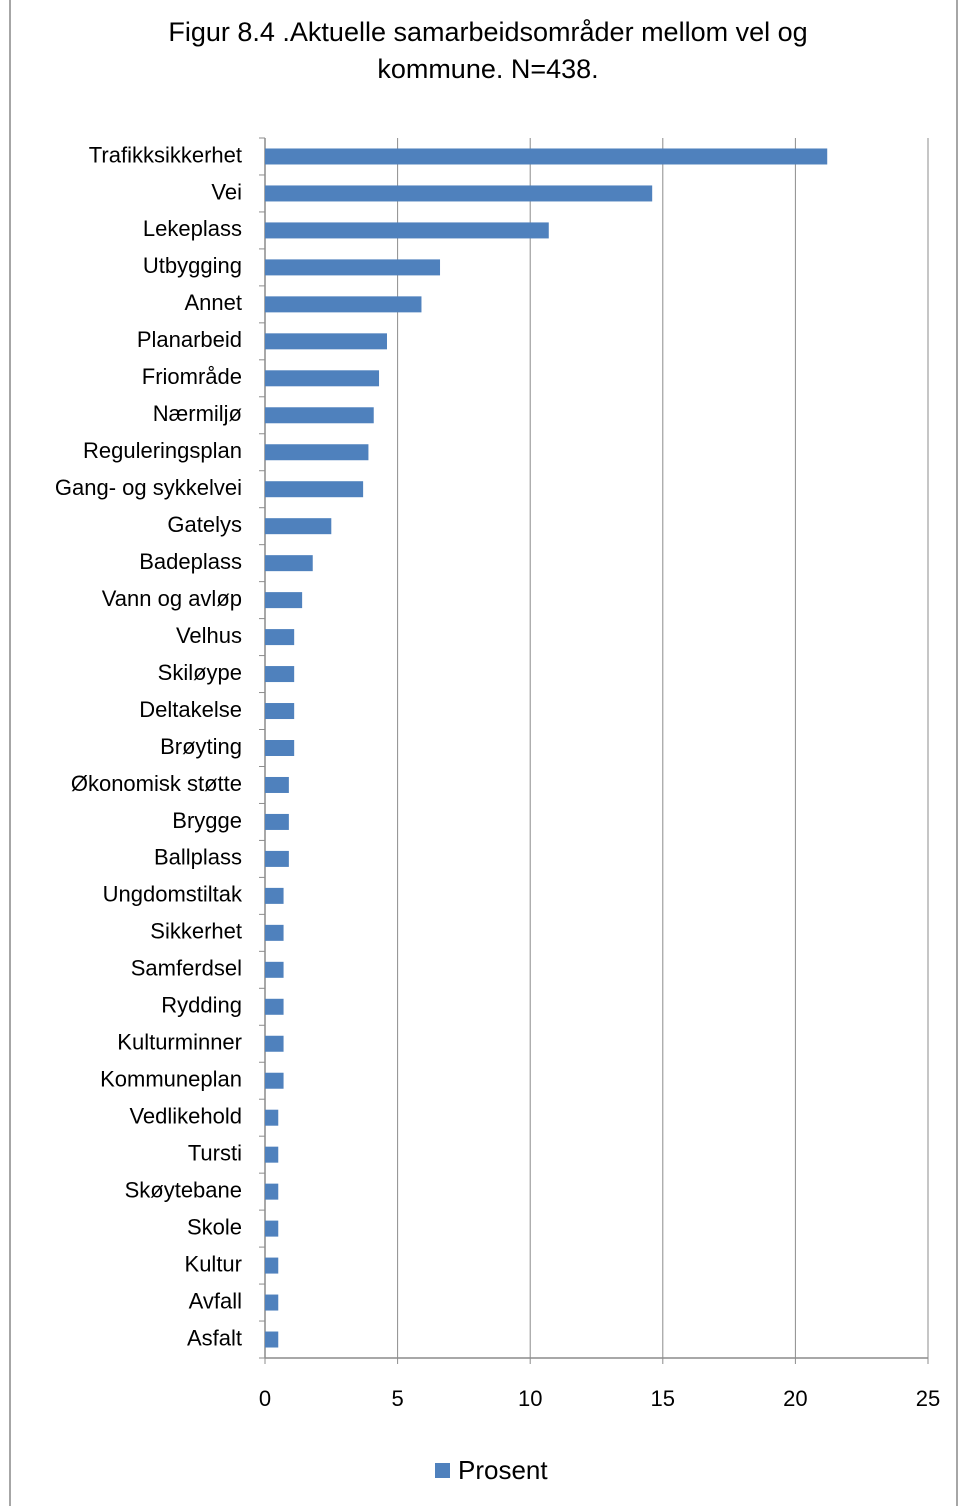 Image resolution: width=958 pixels, height=1506 pixels. I want to click on y-tick-label: Vedlikehold, so click(185, 1116).